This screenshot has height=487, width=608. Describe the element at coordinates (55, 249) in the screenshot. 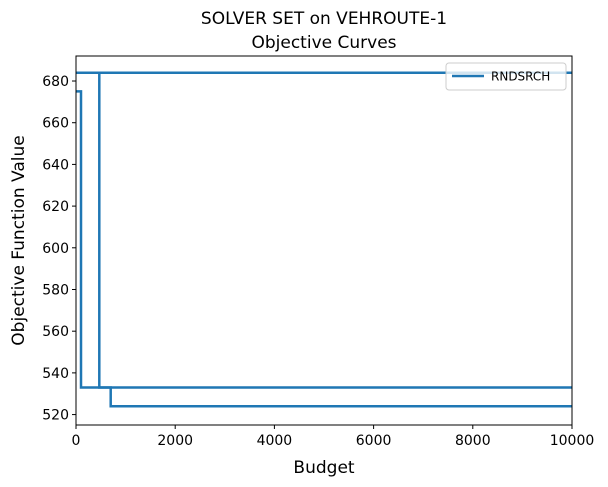

I see `y-tick-label: 600` at that location.